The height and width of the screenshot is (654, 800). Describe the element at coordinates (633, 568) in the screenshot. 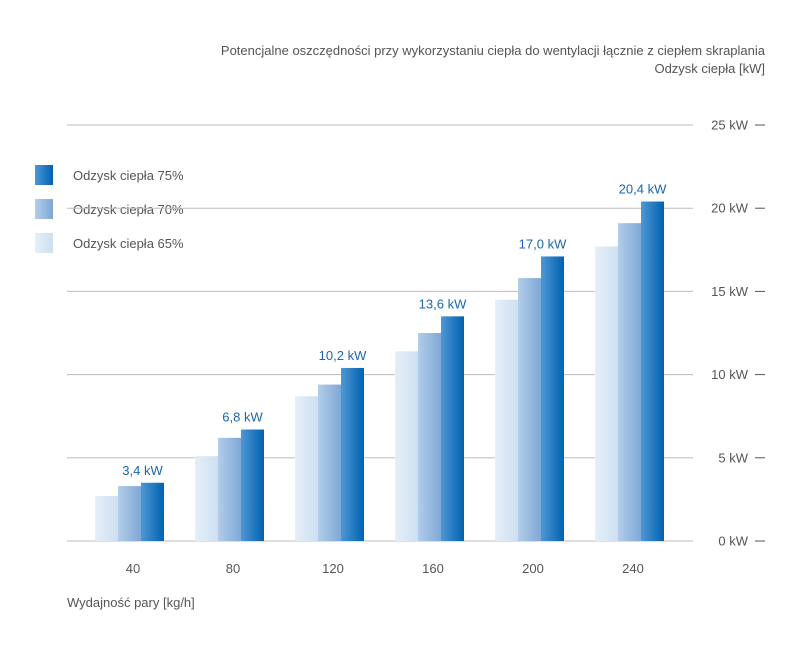

I see `x-tick-label: 240` at that location.